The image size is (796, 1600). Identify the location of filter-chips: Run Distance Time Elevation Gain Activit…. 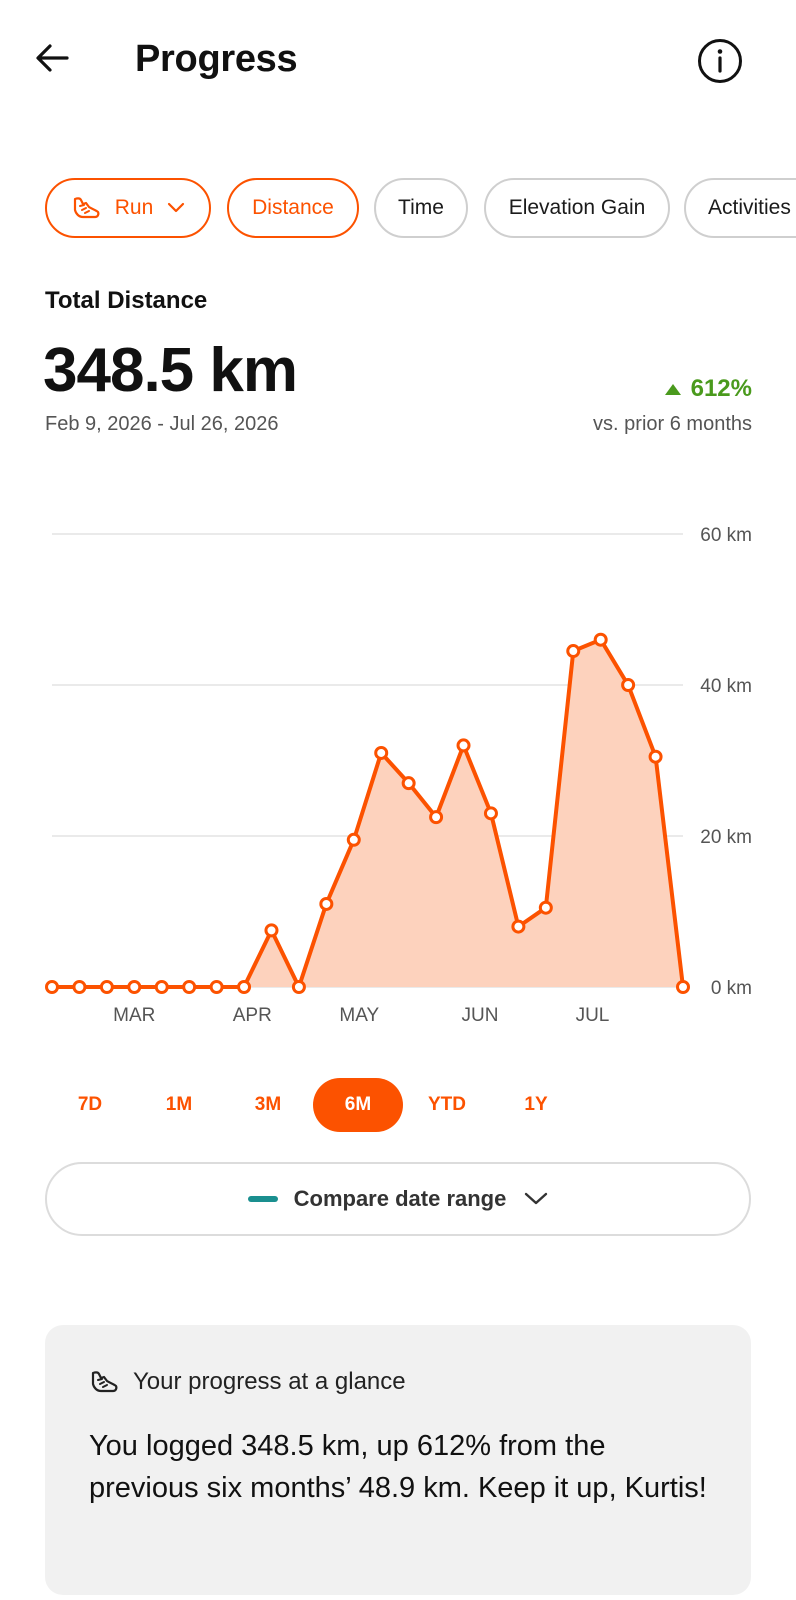
(398, 209).